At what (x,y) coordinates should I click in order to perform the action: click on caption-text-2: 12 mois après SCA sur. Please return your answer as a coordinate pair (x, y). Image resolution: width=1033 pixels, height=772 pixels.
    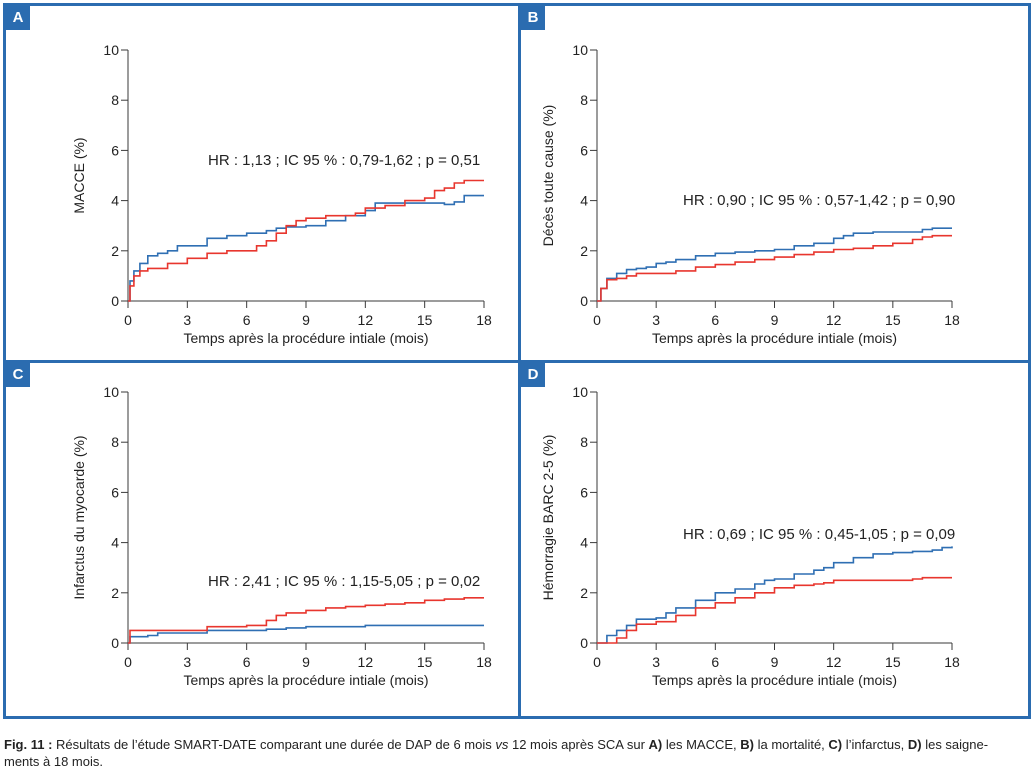
    Looking at the image, I should click on (578, 744).